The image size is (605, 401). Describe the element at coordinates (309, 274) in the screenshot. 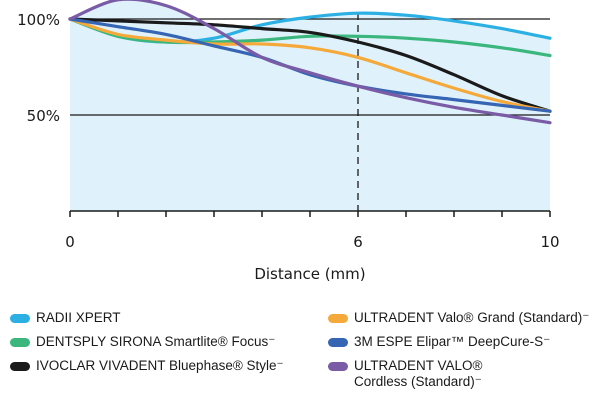

I see `x-axis-title: Distance (mm)` at that location.